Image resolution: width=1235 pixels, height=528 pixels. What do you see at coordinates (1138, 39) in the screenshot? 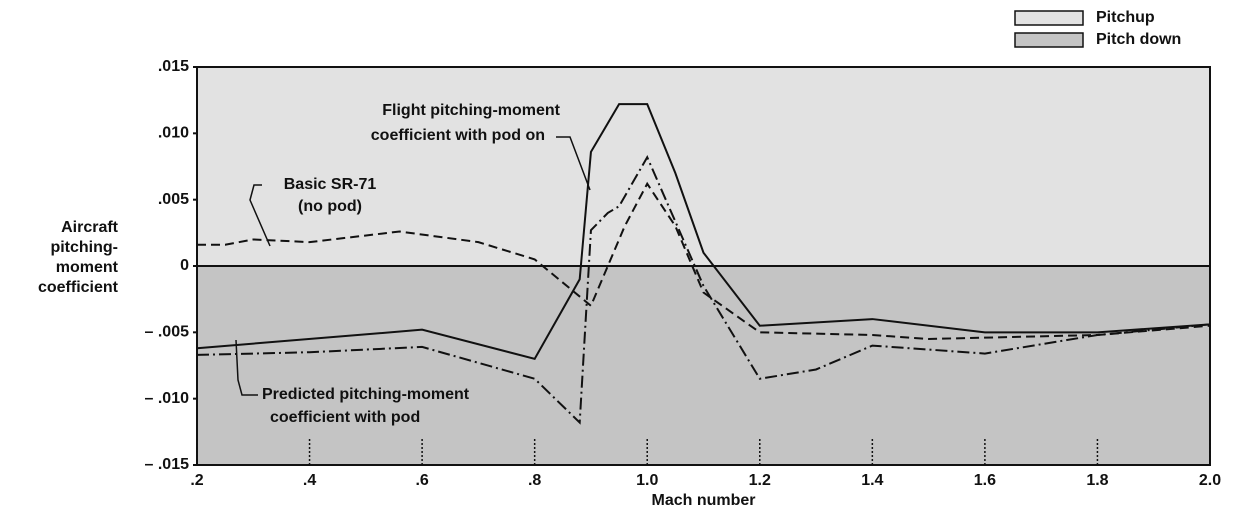
I see `legend-label: Pitch down` at bounding box center [1138, 39].